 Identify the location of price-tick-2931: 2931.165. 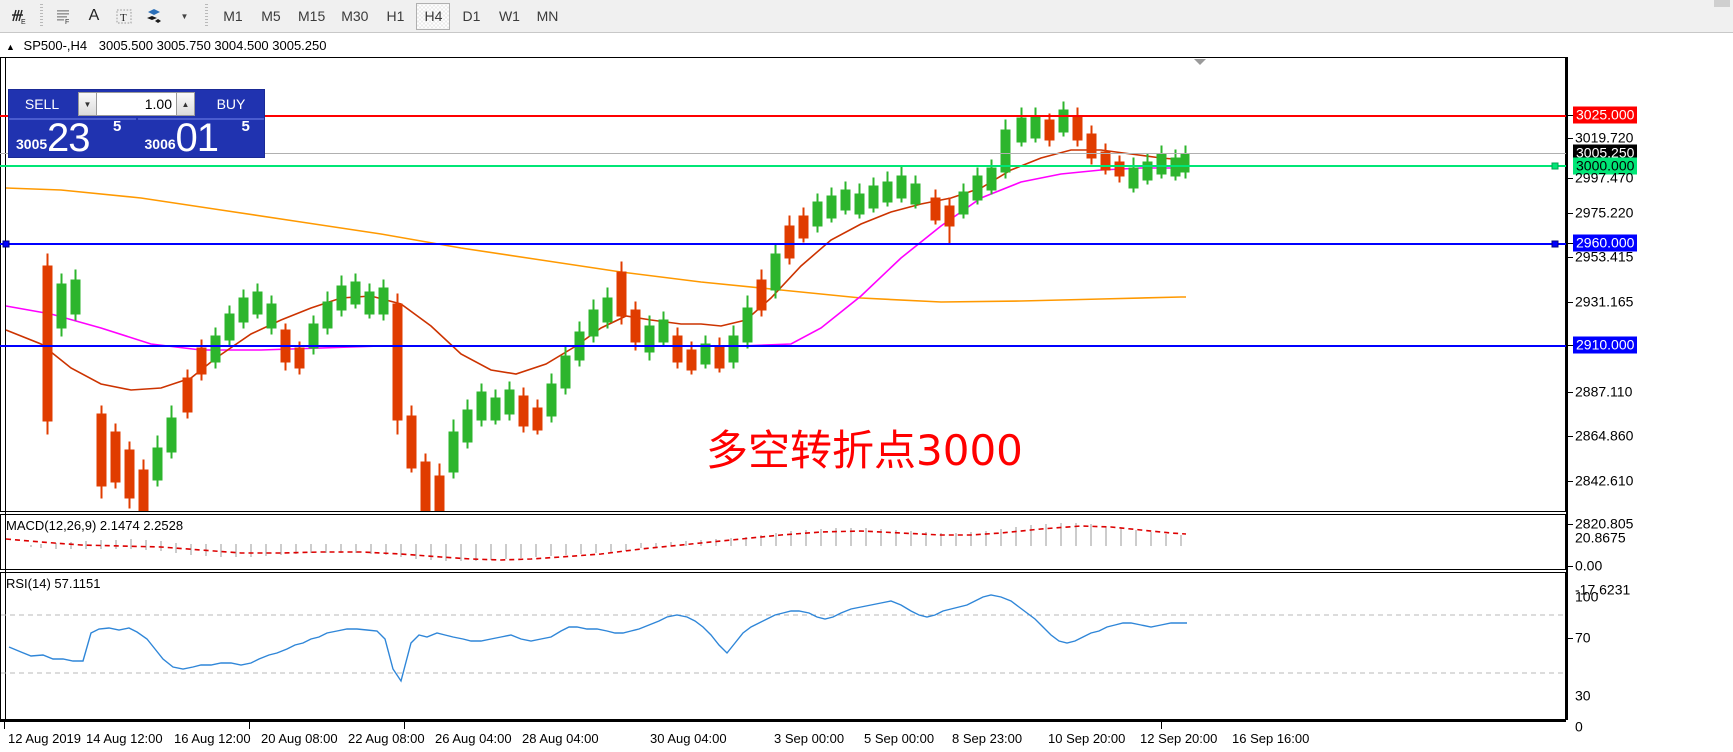
(1604, 301).